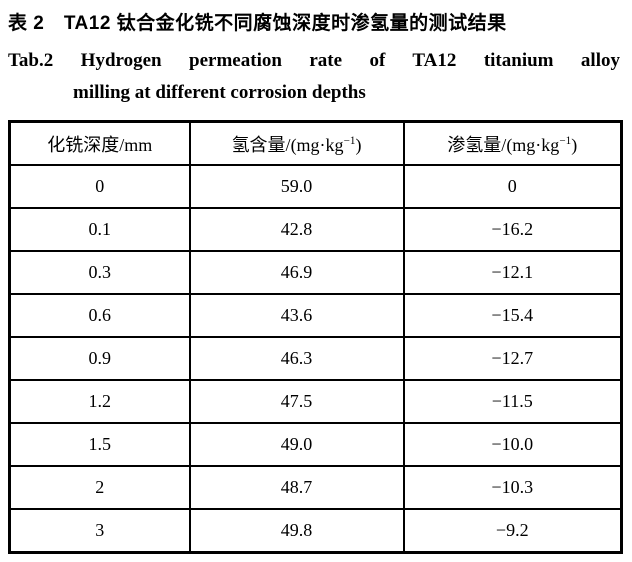 The width and height of the screenshot is (632, 562). I want to click on table-cell: 2, so click(99, 487).